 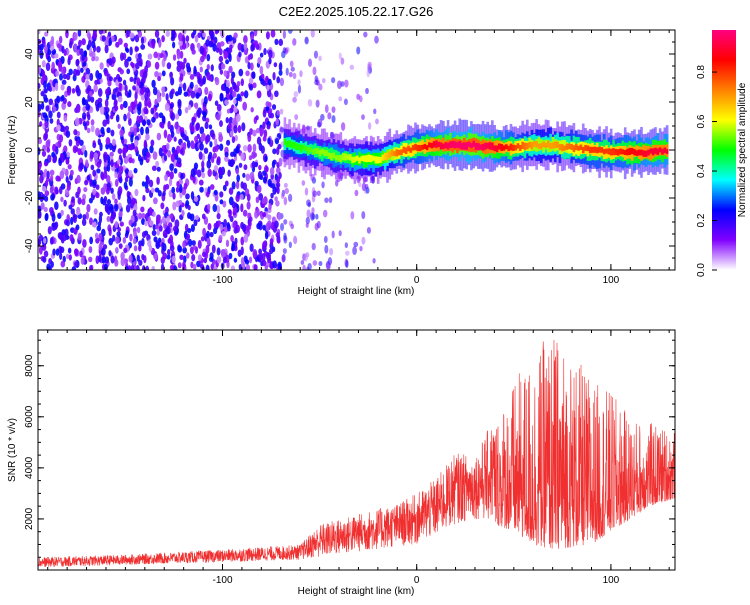 I want to click on colorbar-label: Normalized spectral amplitude, so click(x=742, y=149).